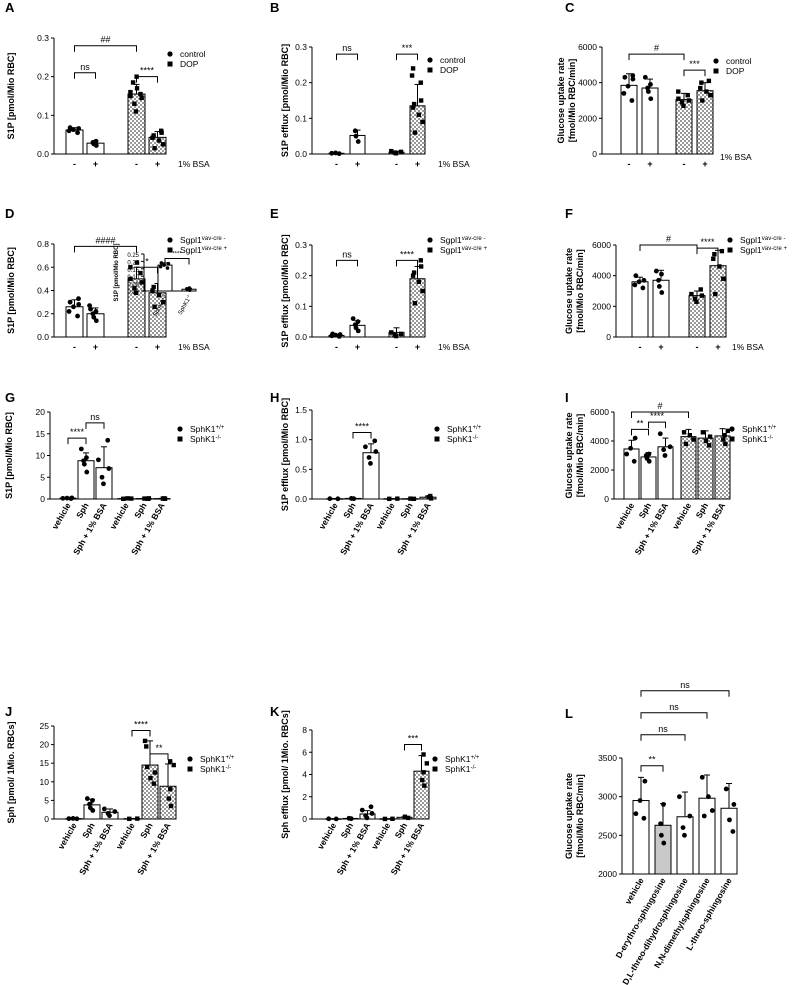 This screenshot has height=985, width=800. What do you see at coordinates (702, 510) in the screenshot?
I see `x-tick-label: Sph` at bounding box center [702, 510].